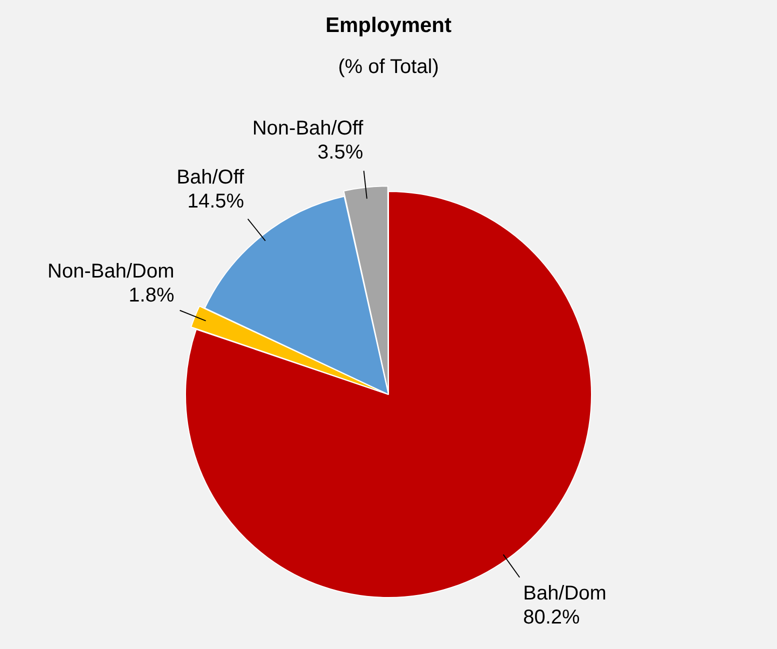 This screenshot has height=649, width=777. Describe the element at coordinates (308, 128) in the screenshot. I see `slice-label: Non-Bah/Off` at that location.